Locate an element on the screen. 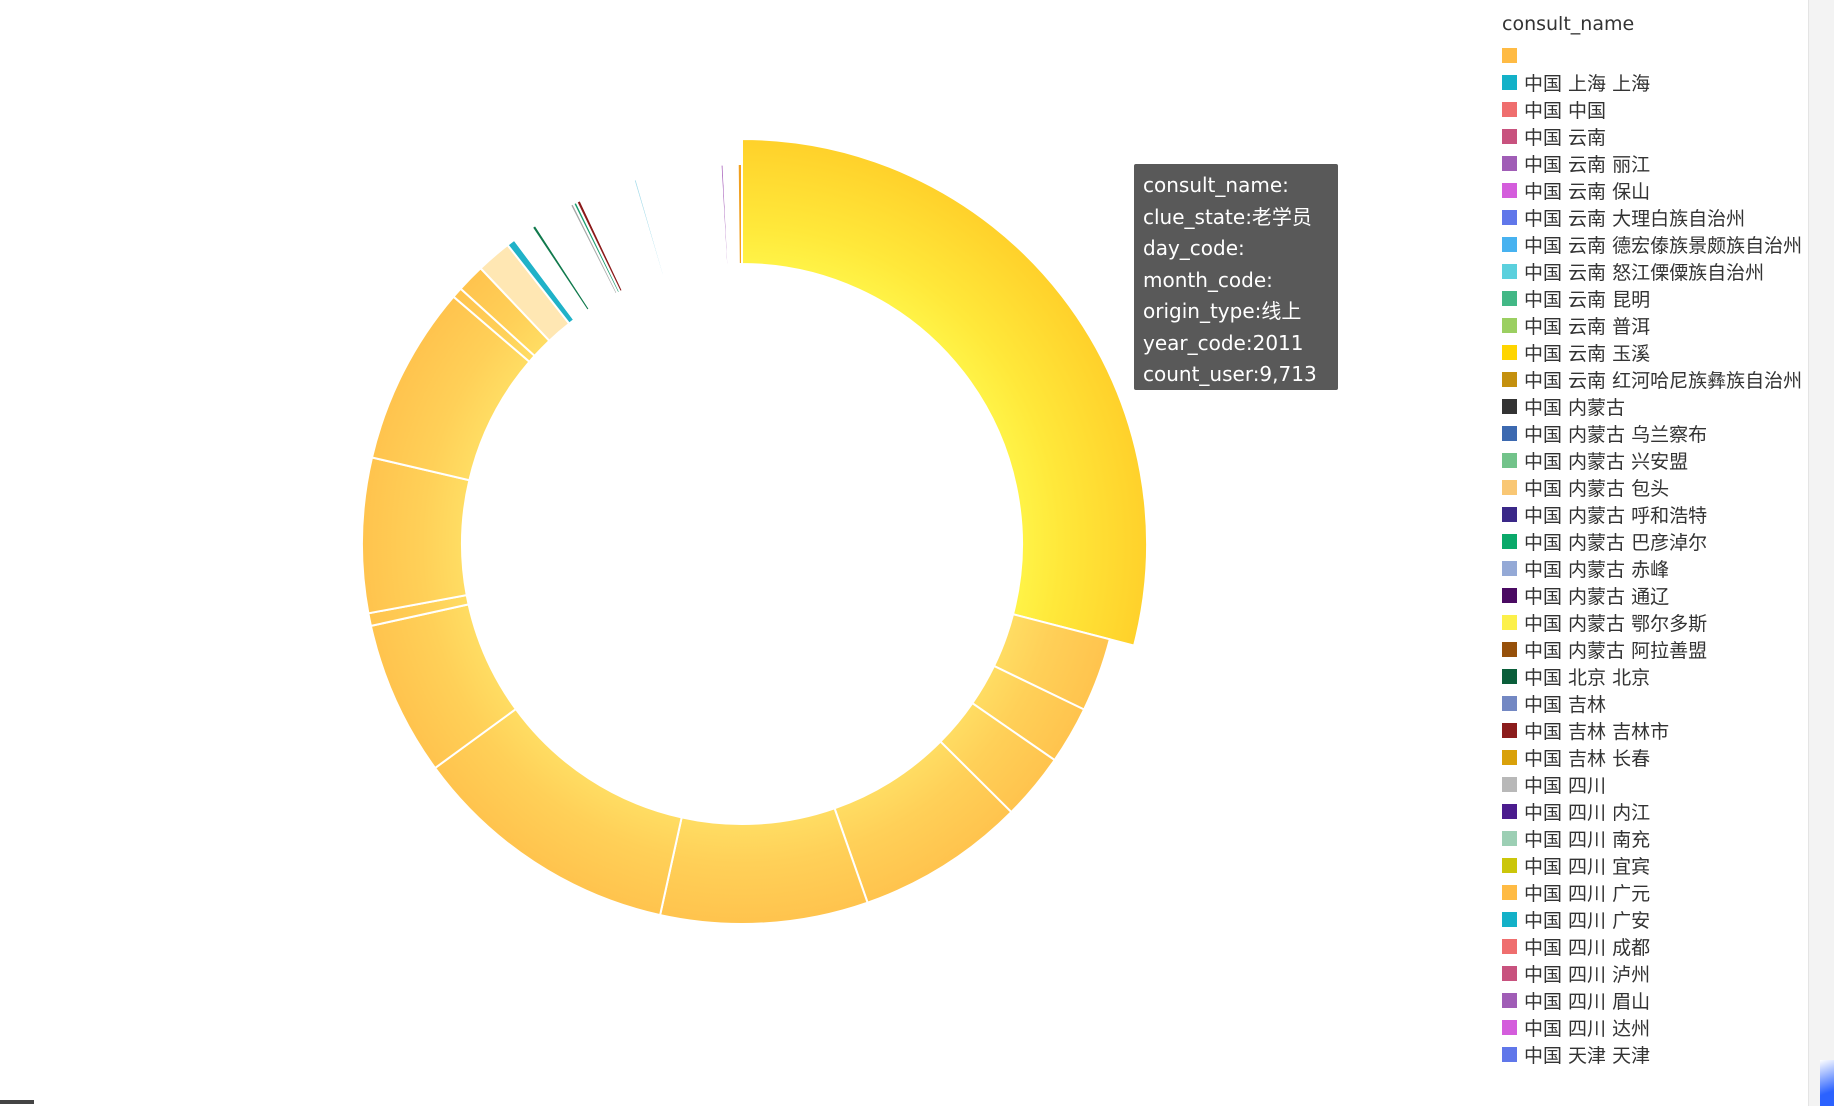  legend-item: 中国 内蒙古 is located at coordinates (1655, 406).